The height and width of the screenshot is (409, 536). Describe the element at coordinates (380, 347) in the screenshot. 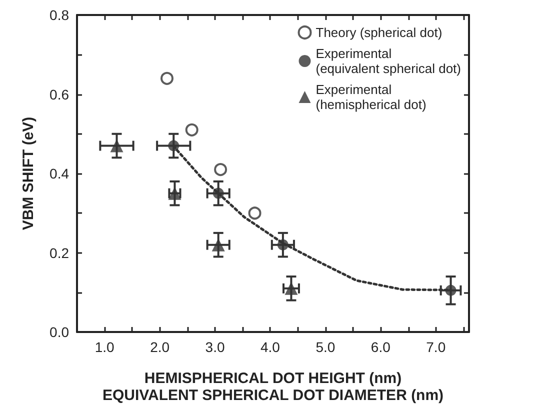

I see `x-tick-label: 6.0` at that location.